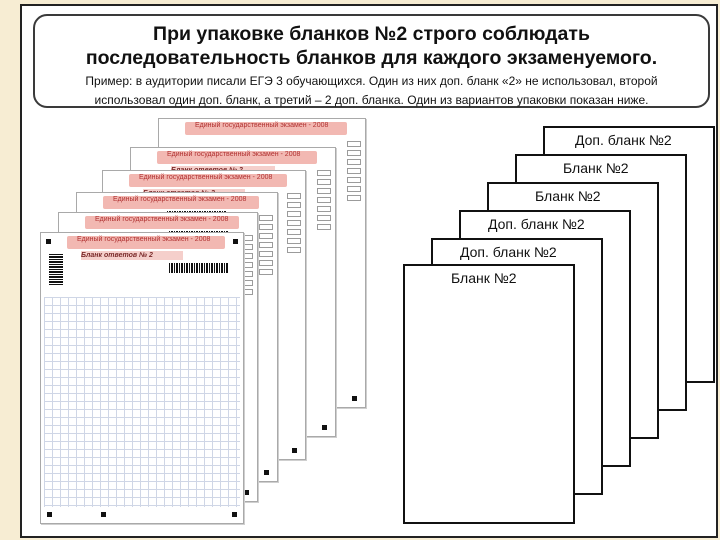 Image resolution: width=720 pixels, height=540 pixels. Describe the element at coordinates (56, 269) in the screenshot. I see `form-vertical-barcode` at that location.